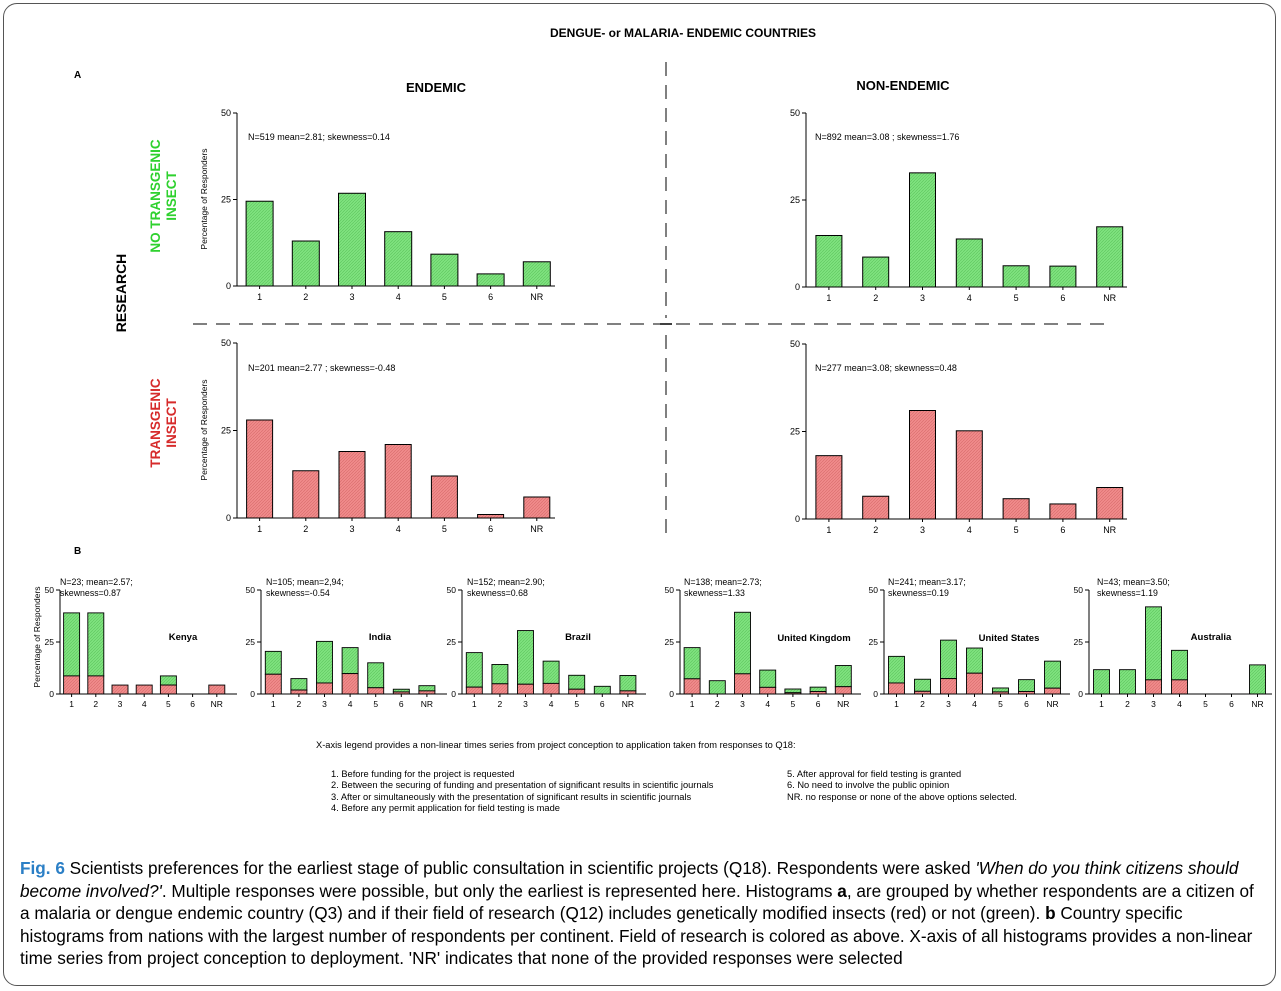 The width and height of the screenshot is (1281, 991). I want to click on chart-b-australia-x-tick-label: 2, so click(1127, 704).